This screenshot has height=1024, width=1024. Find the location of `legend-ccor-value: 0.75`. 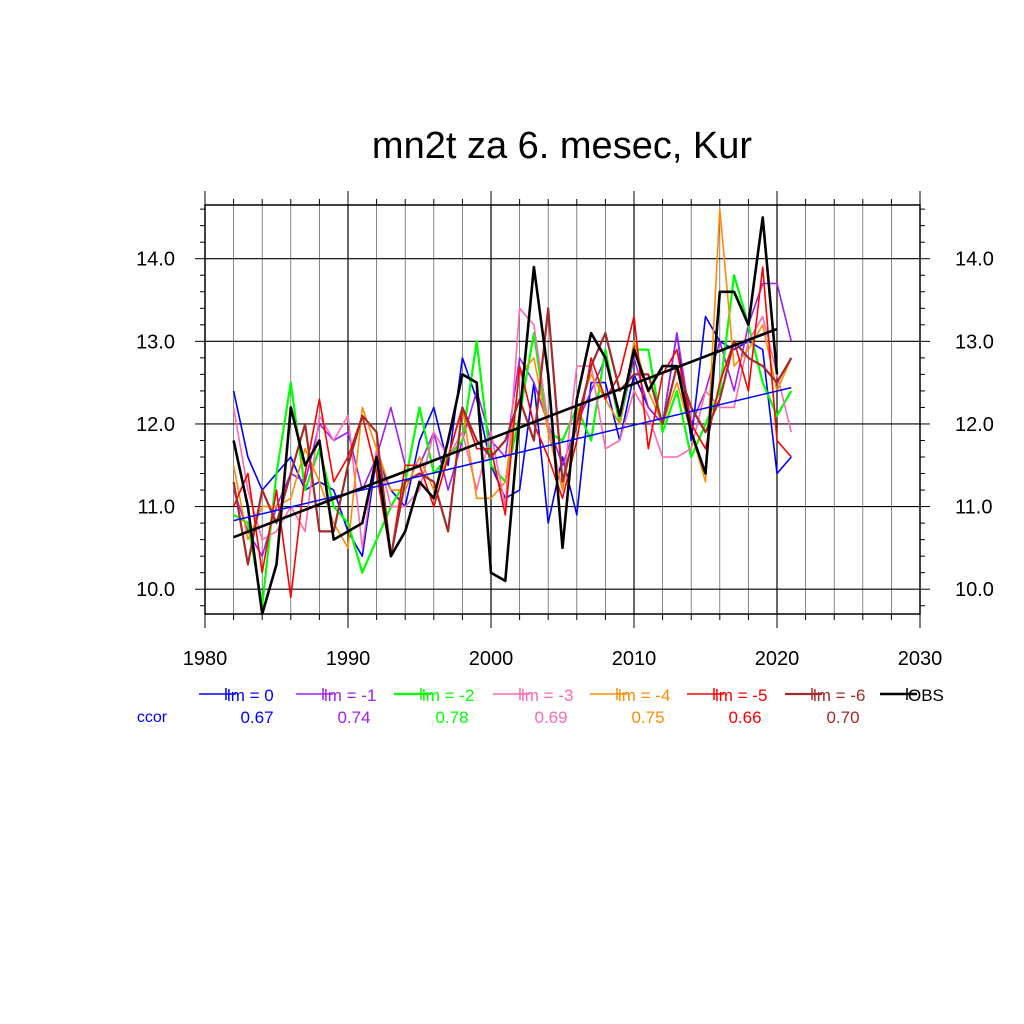

legend-ccor-value: 0.75 is located at coordinates (647, 717).